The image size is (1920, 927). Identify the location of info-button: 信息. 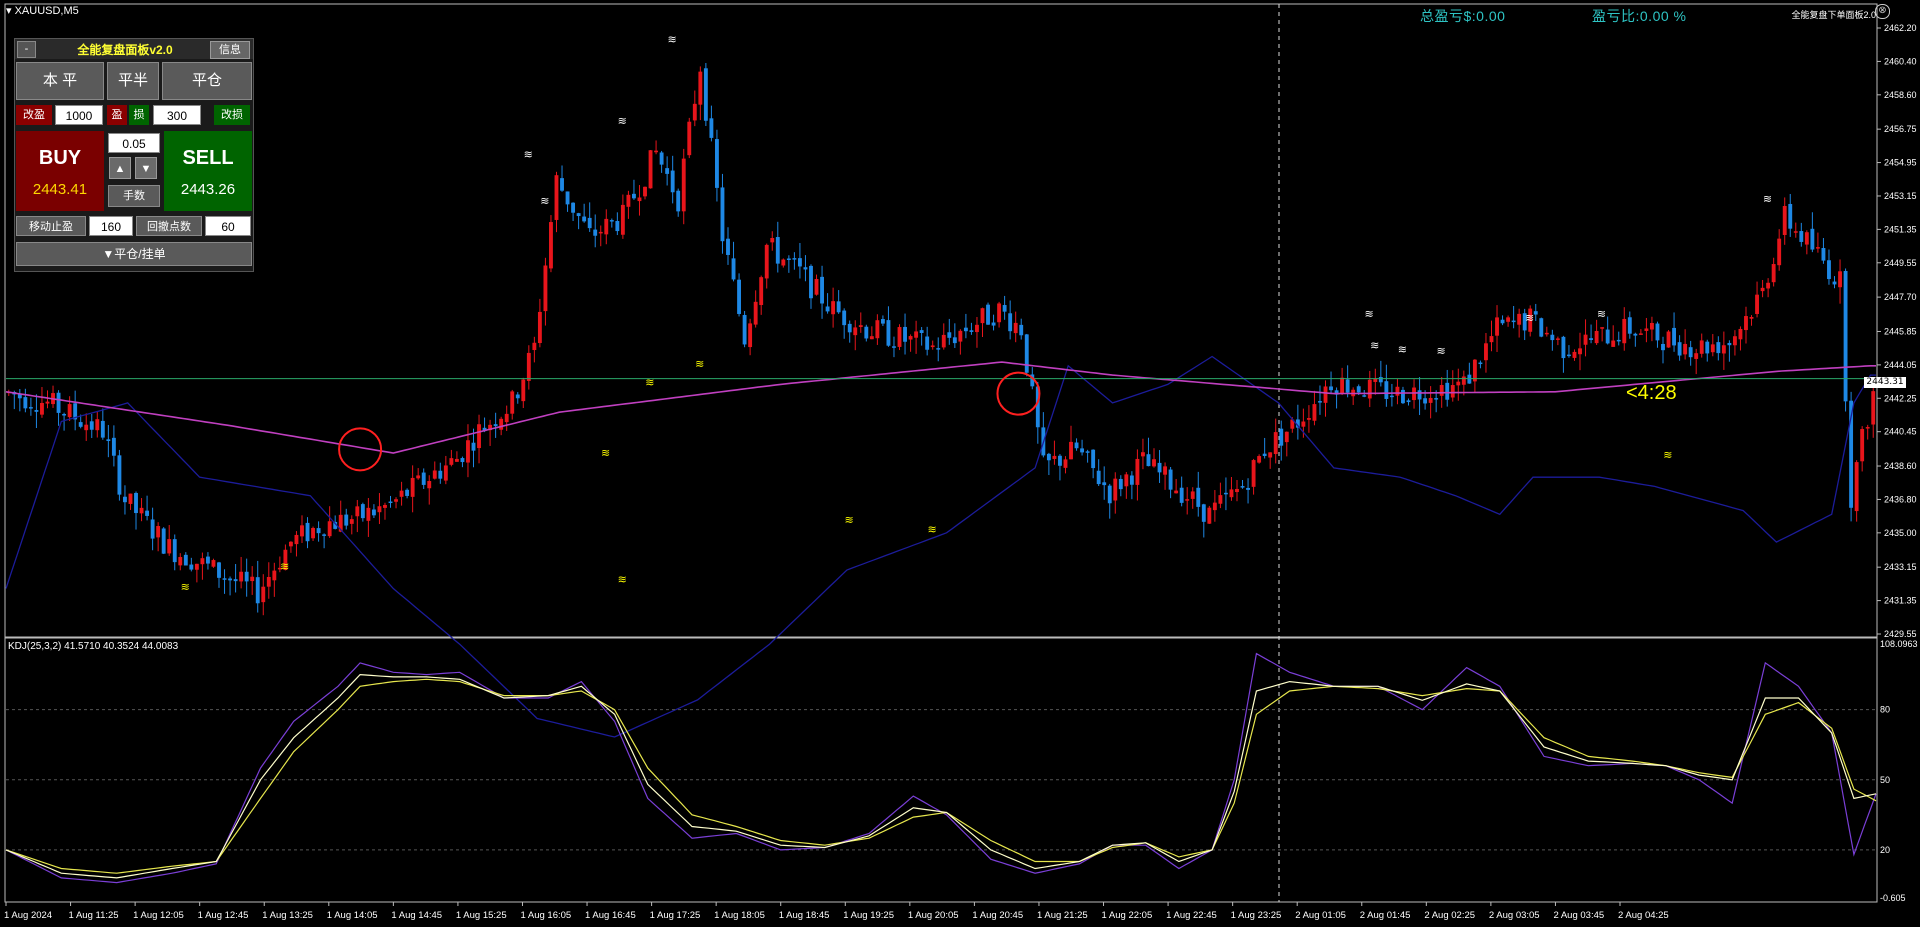
(230, 50).